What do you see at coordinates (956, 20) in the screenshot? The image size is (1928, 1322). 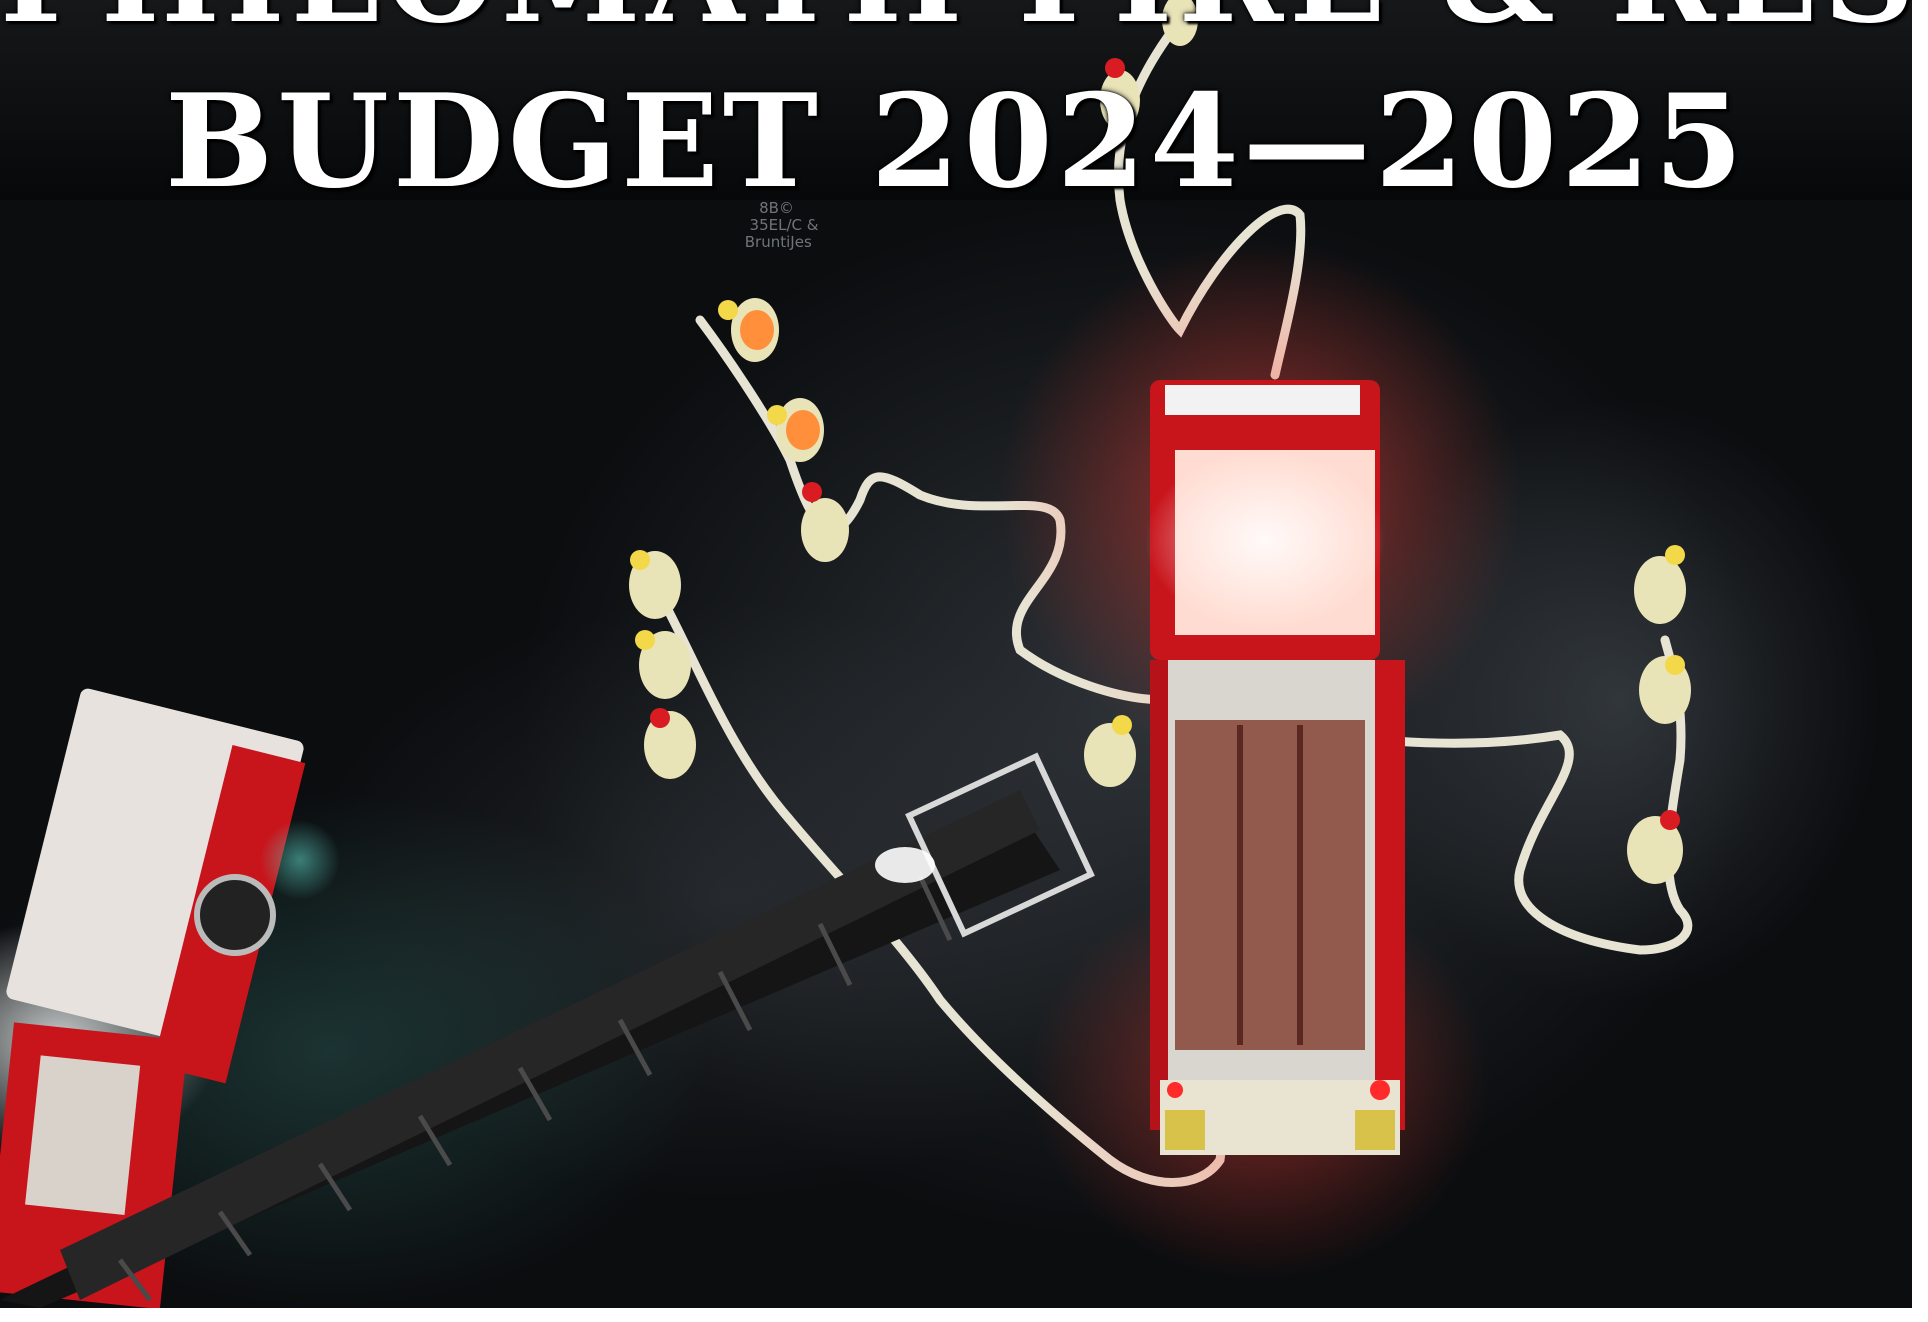 I see `cover-title-line-1: PHILOMATH FIRE & RESCUE` at bounding box center [956, 20].